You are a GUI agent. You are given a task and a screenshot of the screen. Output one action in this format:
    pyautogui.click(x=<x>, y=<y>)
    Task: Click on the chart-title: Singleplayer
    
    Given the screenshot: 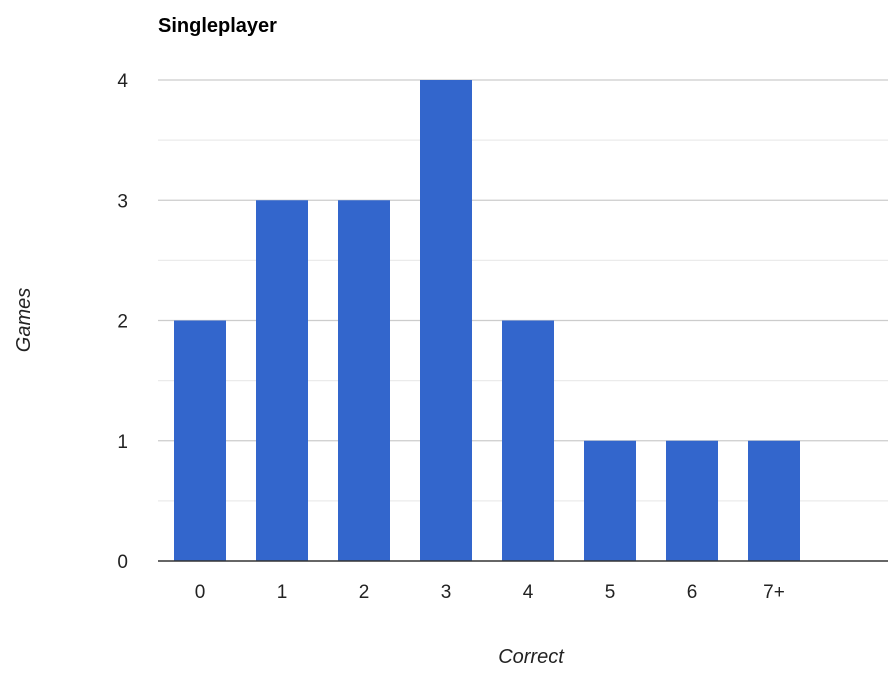 What is the action you would take?
    pyautogui.click(x=217, y=26)
    